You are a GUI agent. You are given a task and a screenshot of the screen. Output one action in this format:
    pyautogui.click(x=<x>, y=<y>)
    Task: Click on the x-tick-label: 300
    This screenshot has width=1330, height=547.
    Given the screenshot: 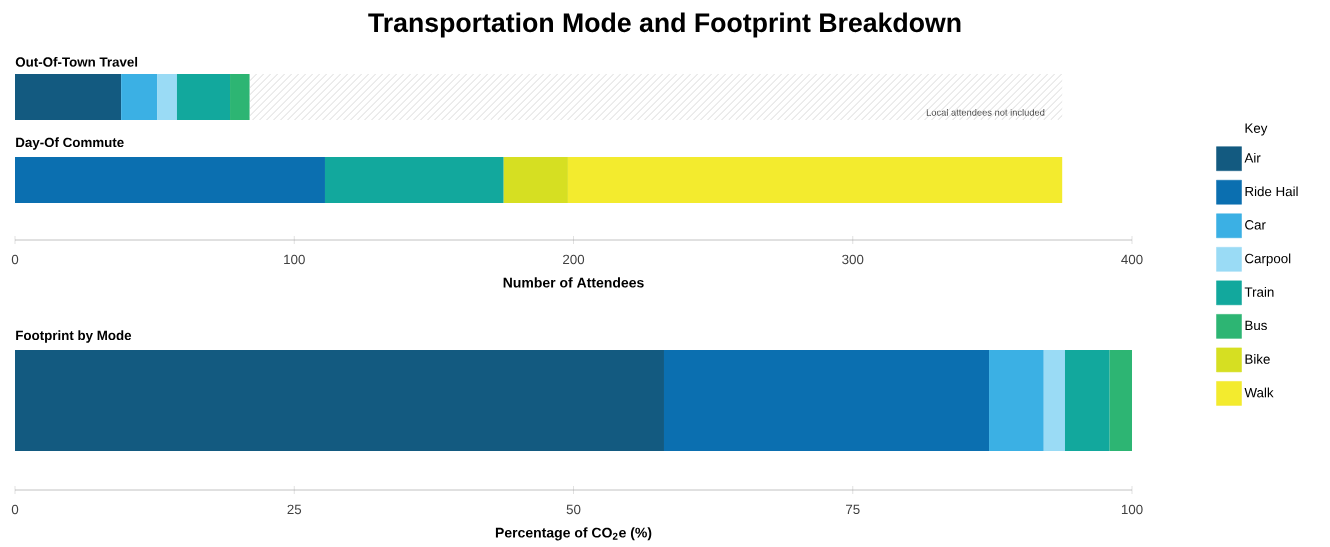 What is the action you would take?
    pyautogui.click(x=853, y=259)
    